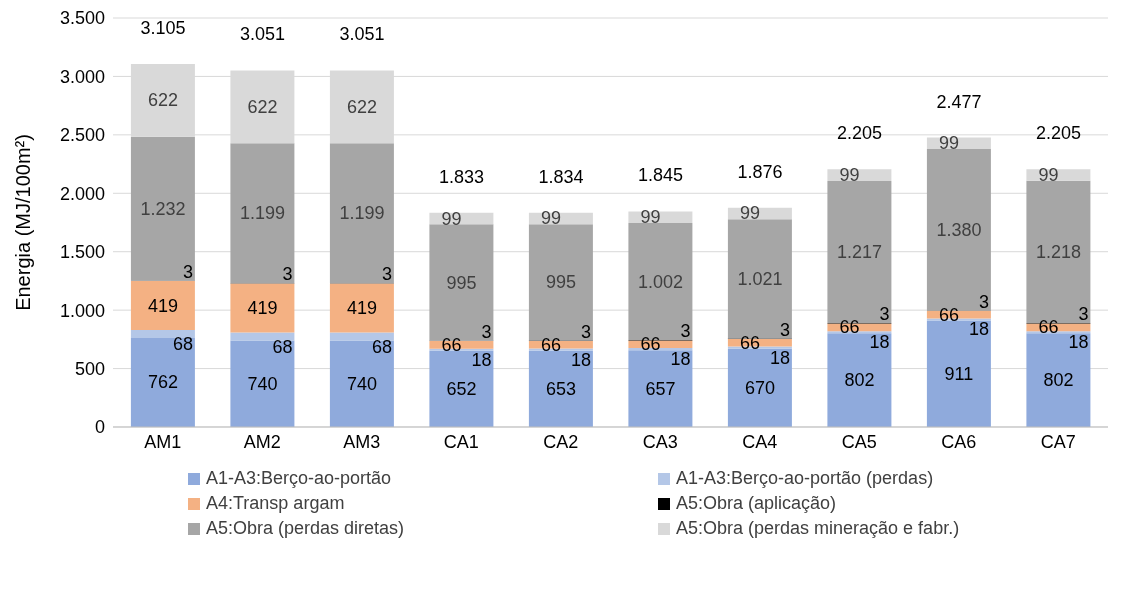 The height and width of the screenshot is (590, 1137). Describe the element at coordinates (760, 278) in the screenshot. I see `data-label: 1.021` at that location.